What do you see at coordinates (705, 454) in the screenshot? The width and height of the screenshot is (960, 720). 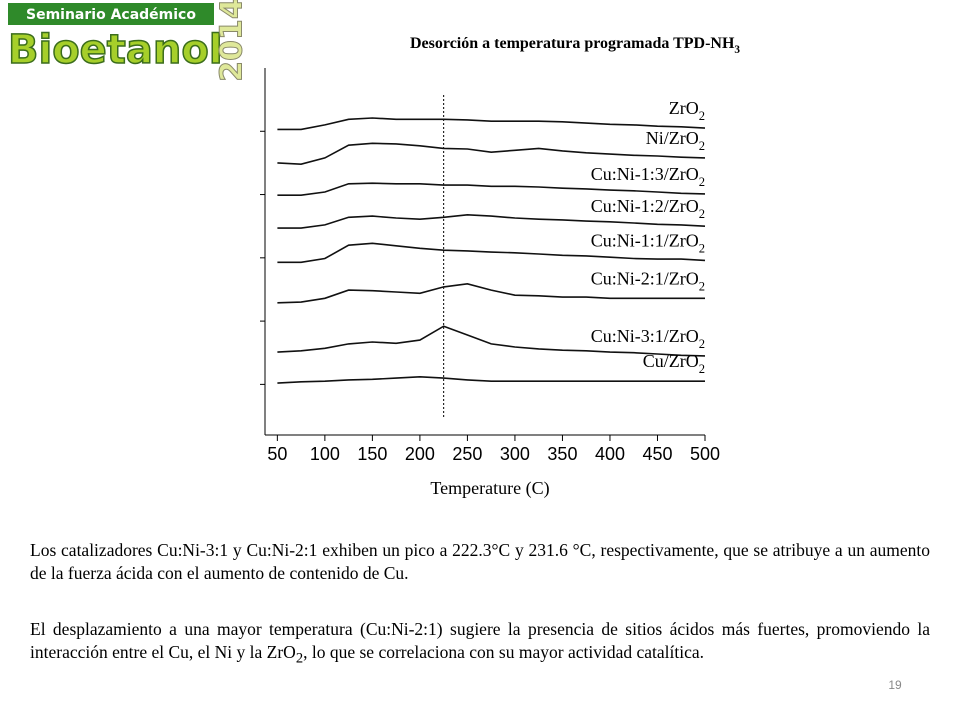 I see `x-tick-label: 500` at bounding box center [705, 454].